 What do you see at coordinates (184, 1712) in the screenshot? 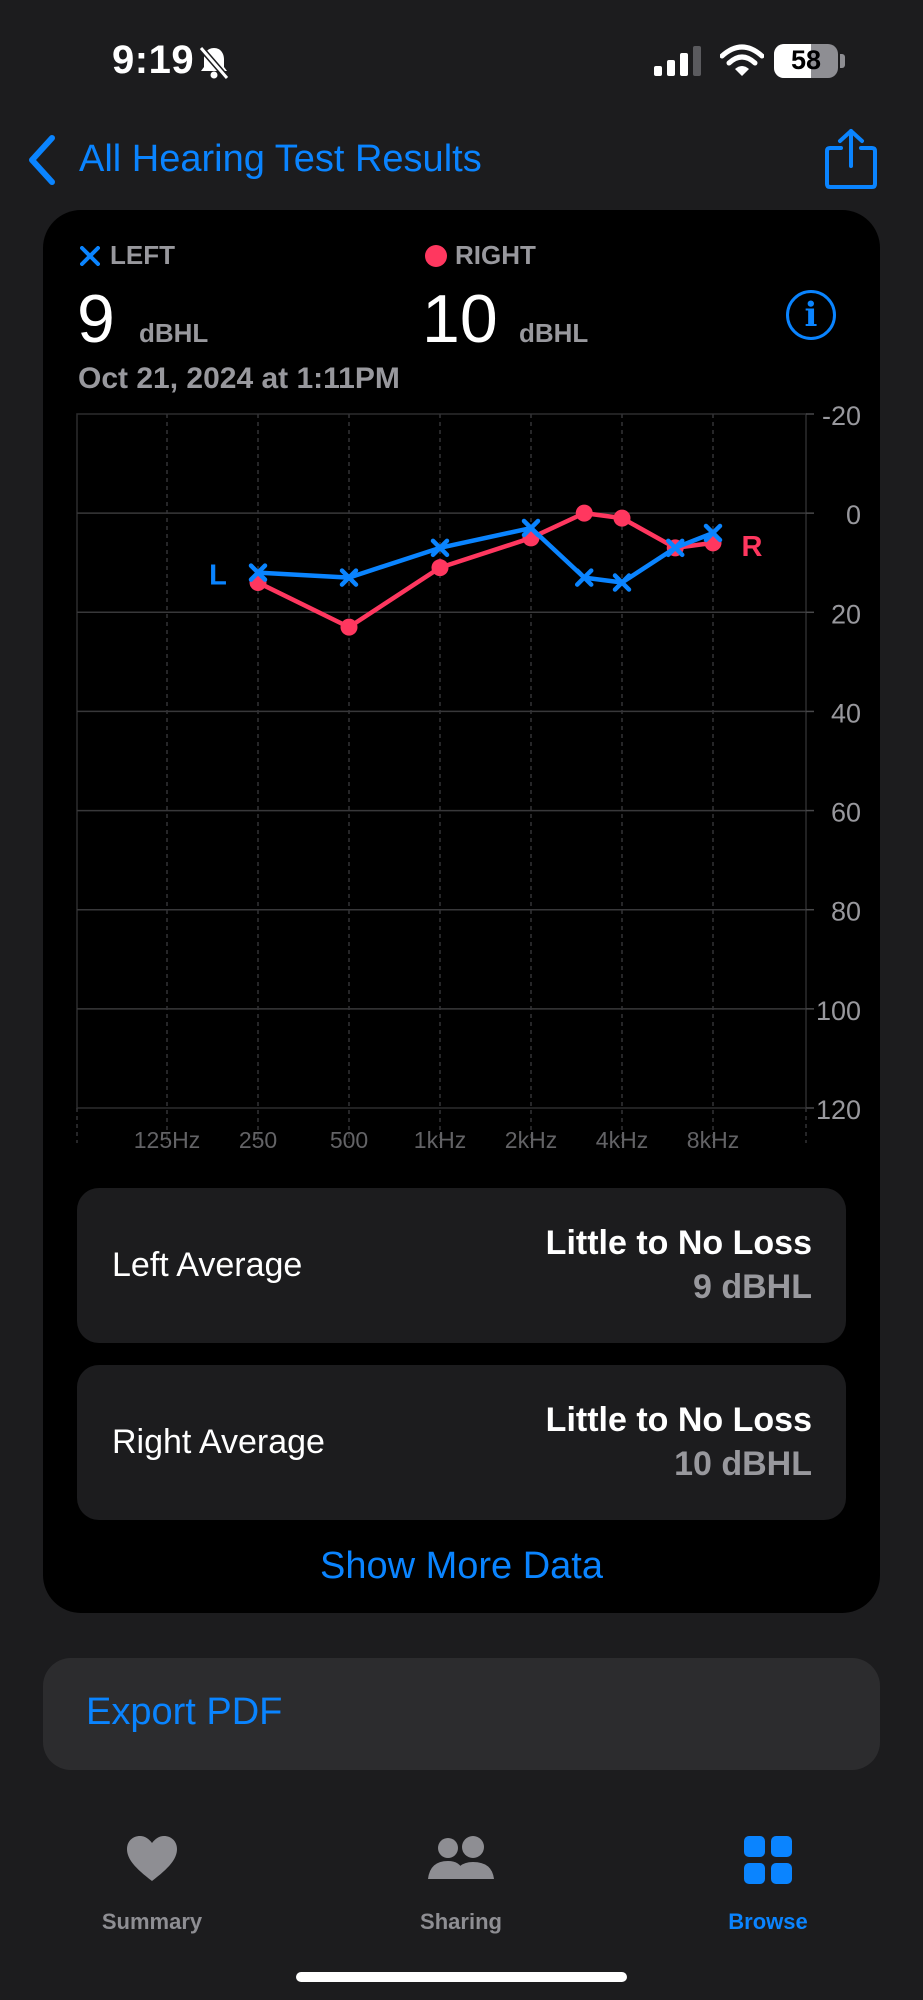
I see `export-pdf-label: Export PDF` at bounding box center [184, 1712].